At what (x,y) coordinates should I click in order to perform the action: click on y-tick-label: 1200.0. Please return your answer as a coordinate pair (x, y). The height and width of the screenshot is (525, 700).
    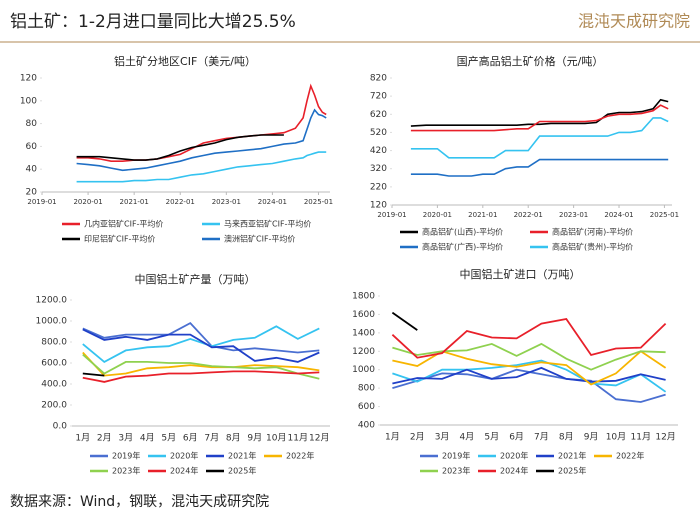
    Looking at the image, I should click on (52, 301).